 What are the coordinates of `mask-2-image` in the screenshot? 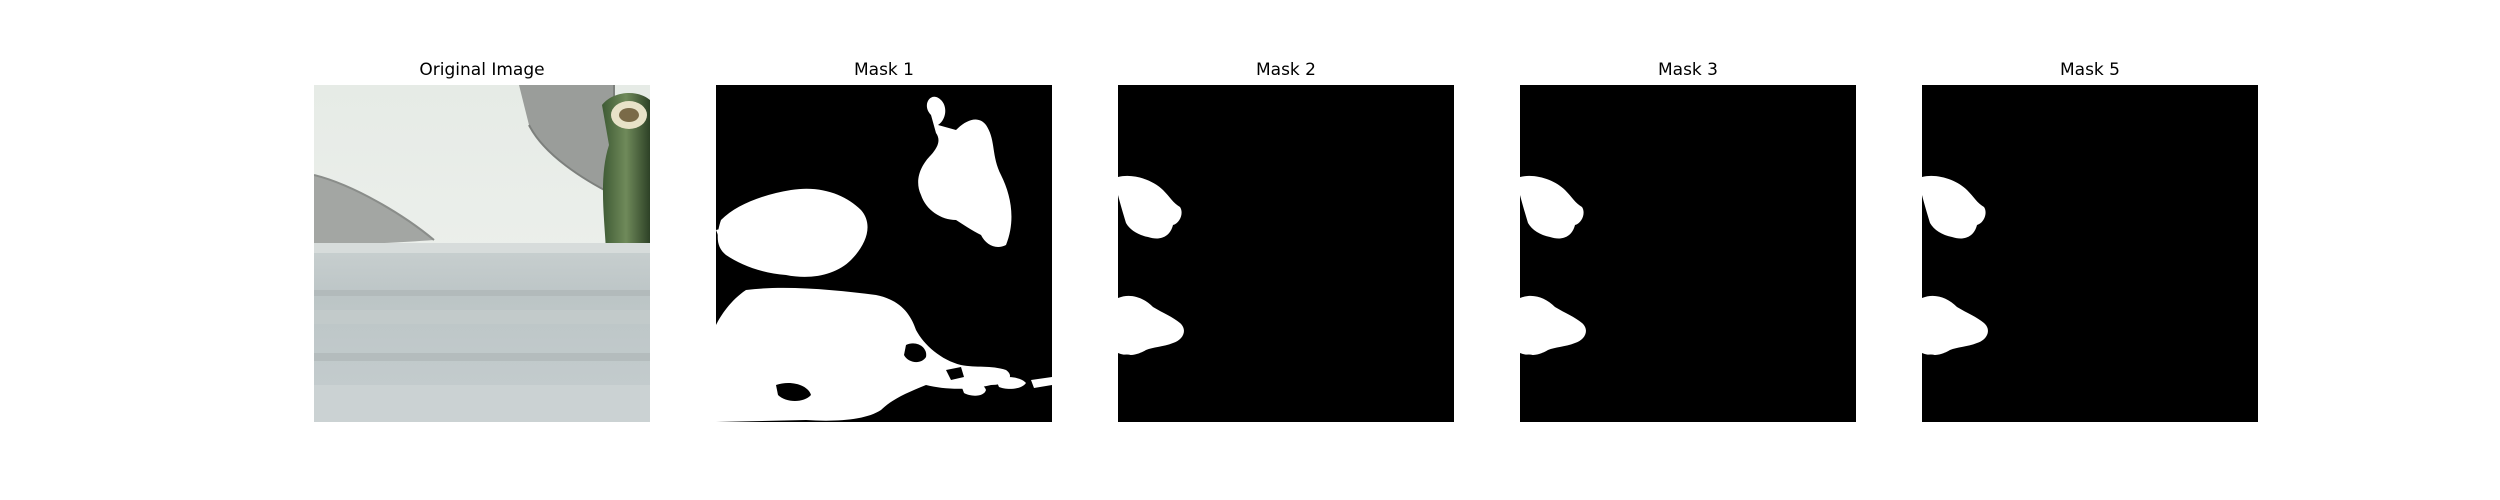 It's located at (1286, 253).